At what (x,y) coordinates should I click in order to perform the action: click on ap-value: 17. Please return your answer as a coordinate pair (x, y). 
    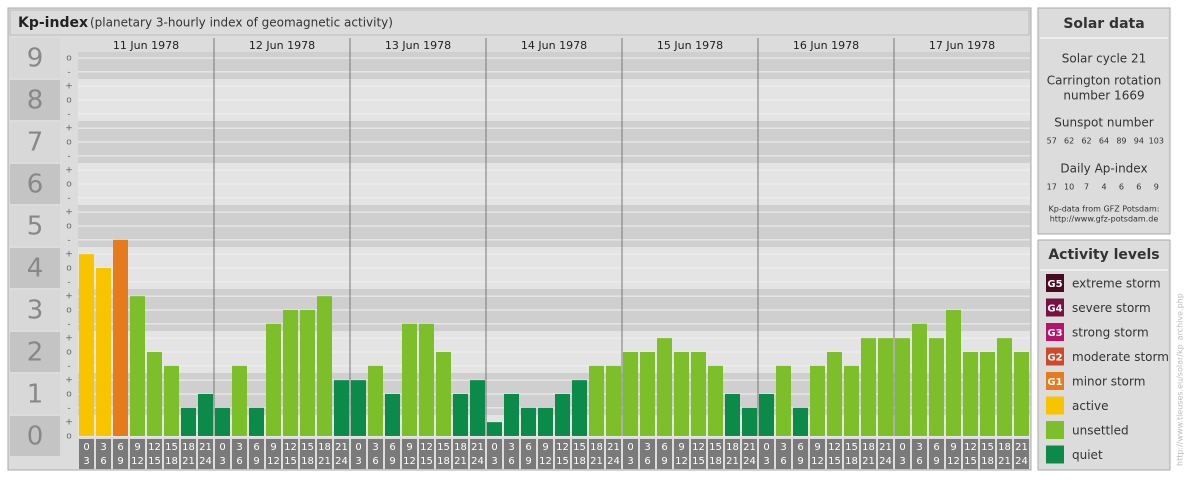
    Looking at the image, I should click on (1052, 187).